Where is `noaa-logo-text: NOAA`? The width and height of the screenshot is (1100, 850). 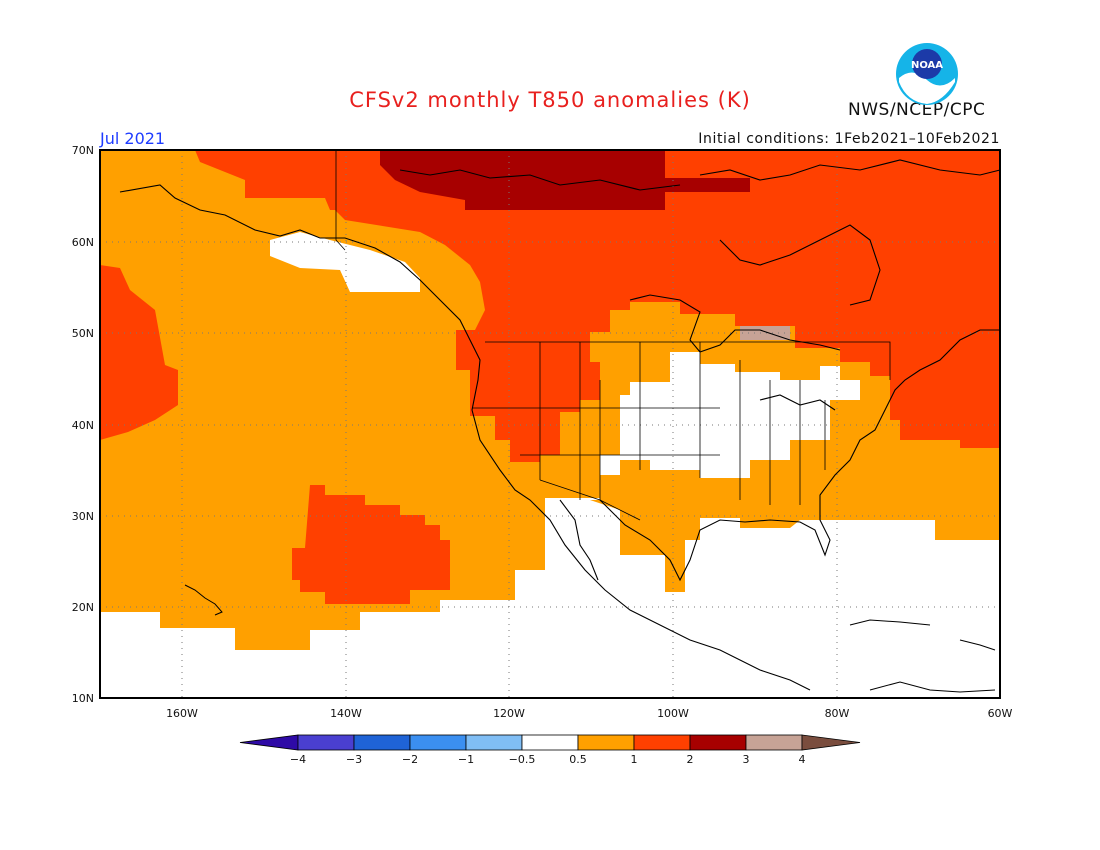
noaa-logo-text: NOAA is located at coordinates (927, 65).